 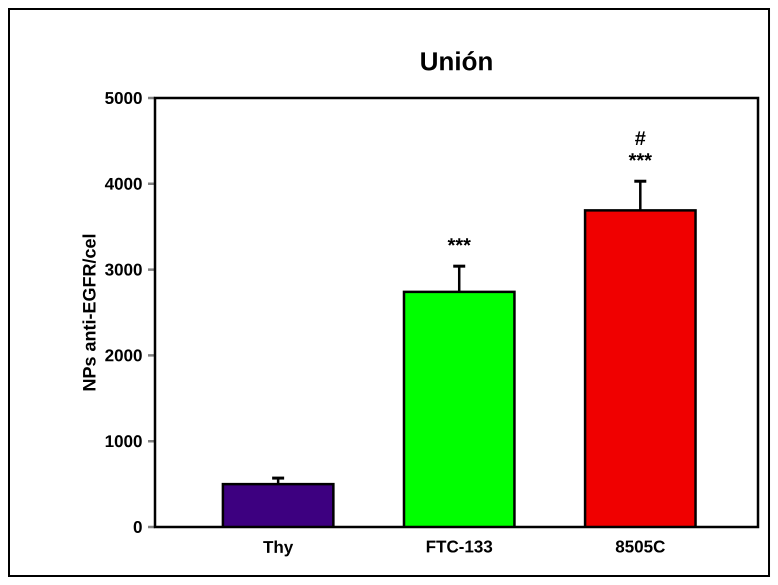 I want to click on x-tick-label: FTC-133, so click(x=459, y=546).